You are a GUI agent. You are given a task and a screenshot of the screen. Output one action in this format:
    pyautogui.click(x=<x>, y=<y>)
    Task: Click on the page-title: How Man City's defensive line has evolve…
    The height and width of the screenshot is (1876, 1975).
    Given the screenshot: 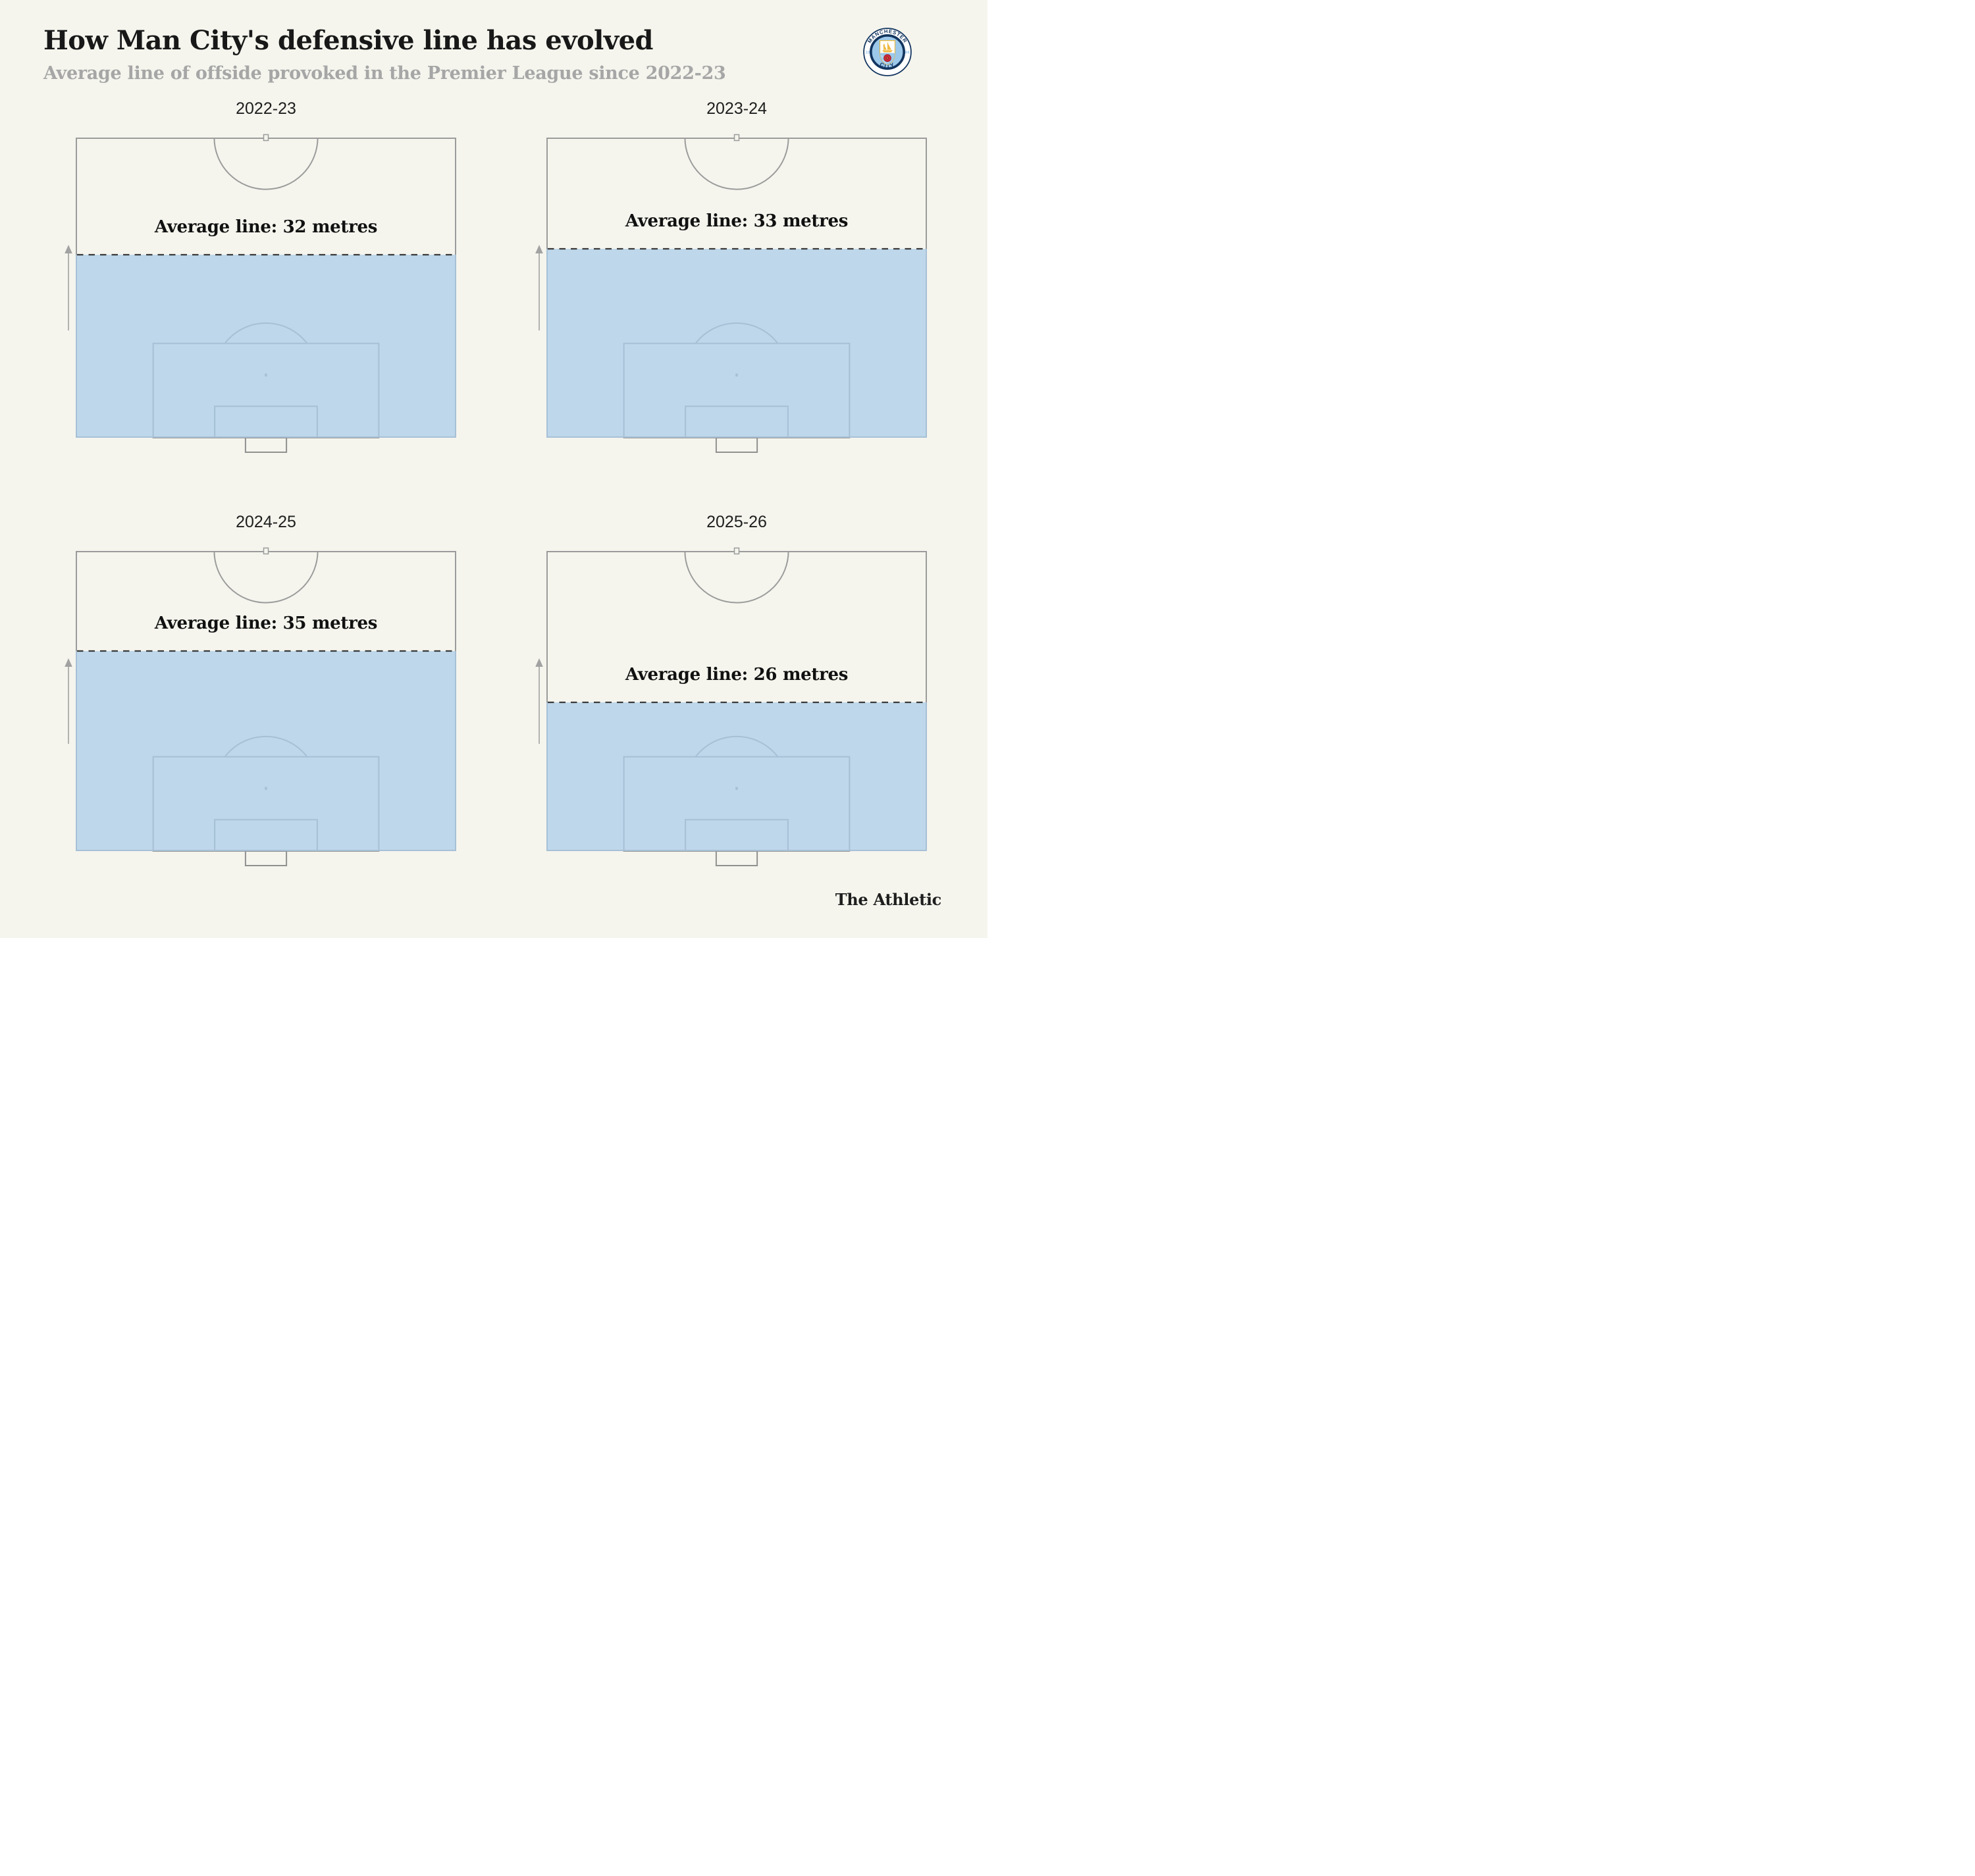 What is the action you would take?
    pyautogui.click(x=348, y=40)
    